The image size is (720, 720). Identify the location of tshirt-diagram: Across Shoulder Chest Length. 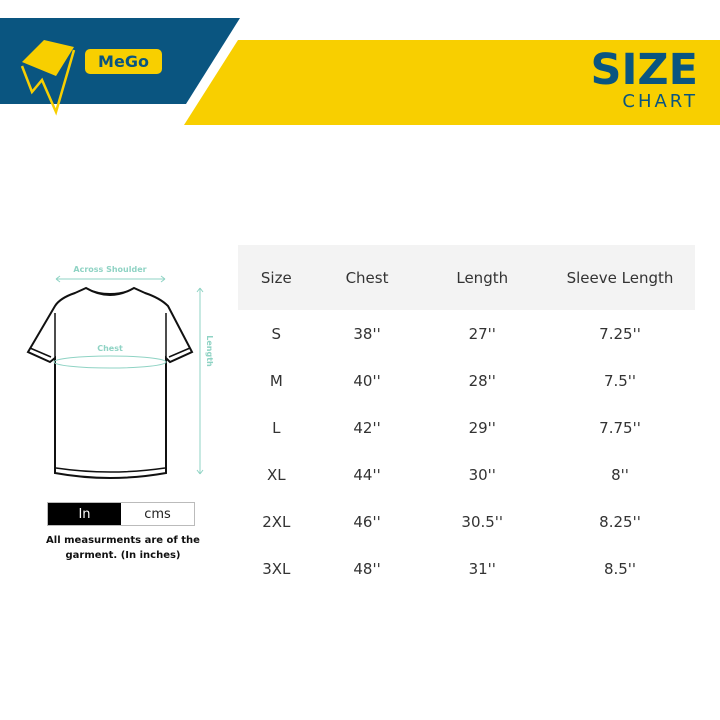
(120, 372).